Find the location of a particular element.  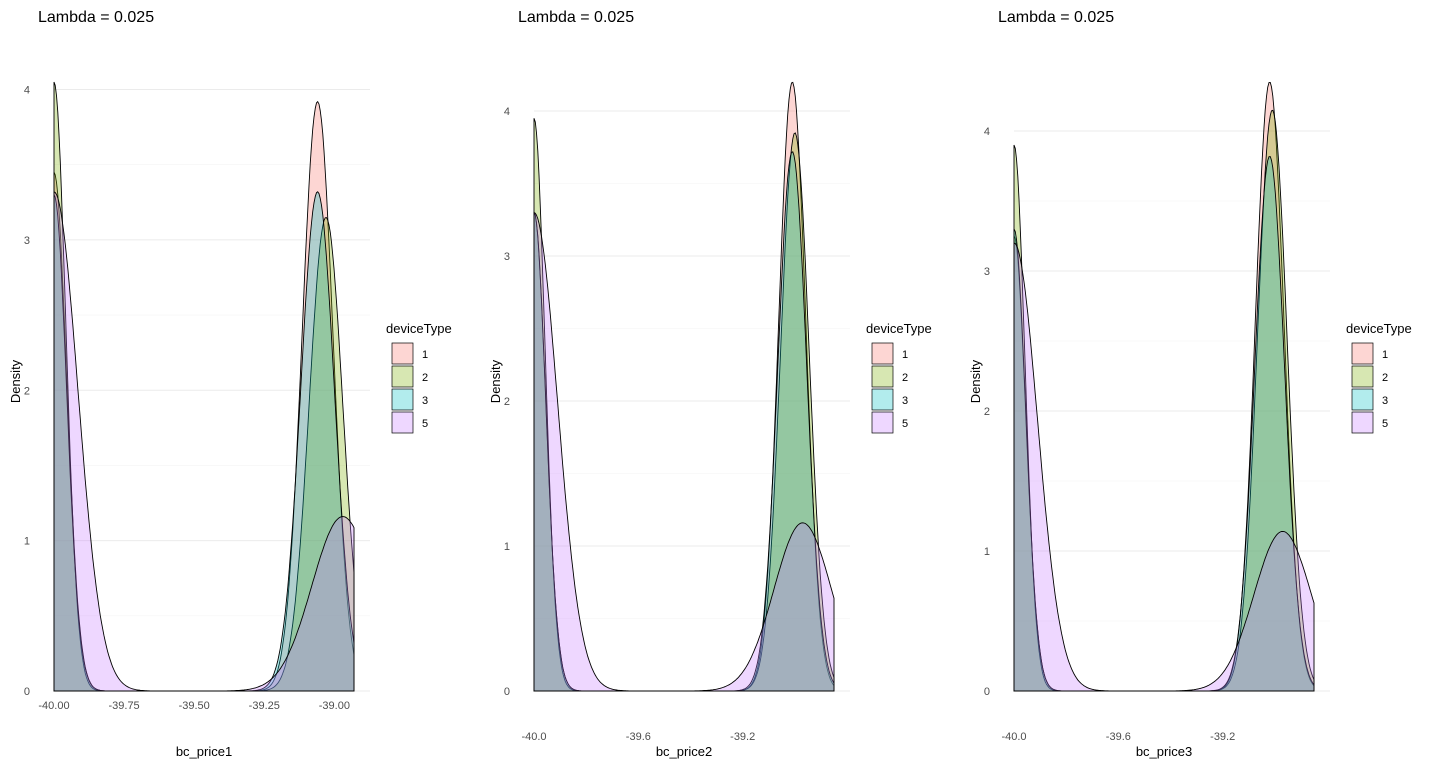

x-axis-label: bc_price2 is located at coordinates (684, 751).